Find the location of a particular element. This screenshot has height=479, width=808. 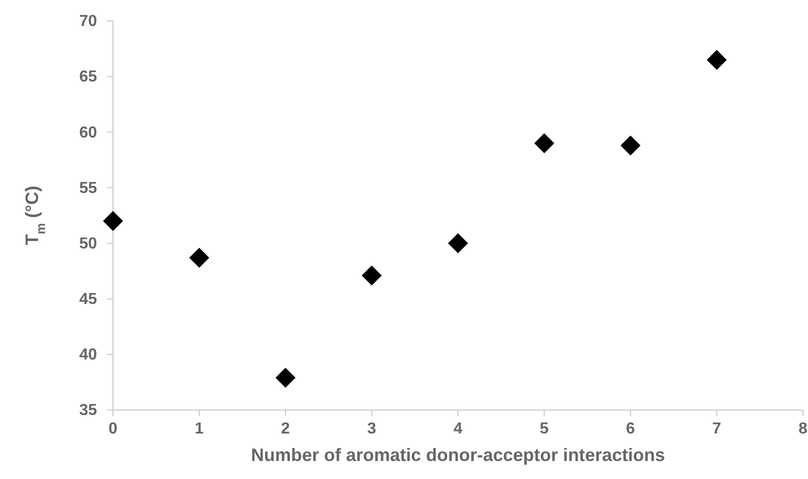

x-tick-label: 5 is located at coordinates (544, 429).